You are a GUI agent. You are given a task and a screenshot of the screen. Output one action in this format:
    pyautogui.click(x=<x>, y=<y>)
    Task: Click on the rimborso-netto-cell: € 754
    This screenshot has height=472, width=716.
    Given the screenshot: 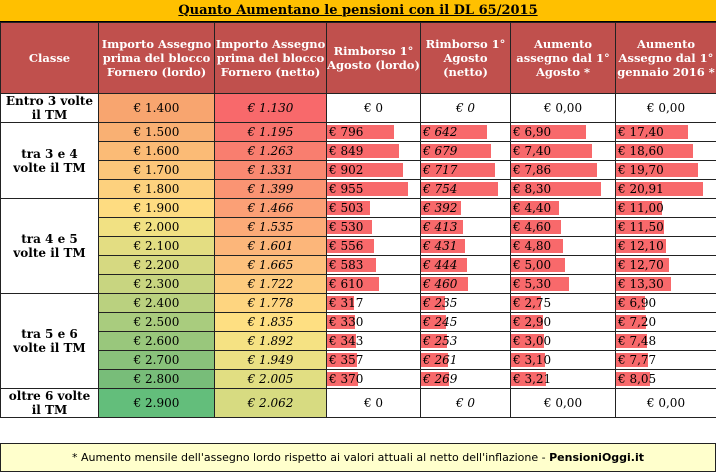 What is the action you would take?
    pyautogui.click(x=465, y=189)
    